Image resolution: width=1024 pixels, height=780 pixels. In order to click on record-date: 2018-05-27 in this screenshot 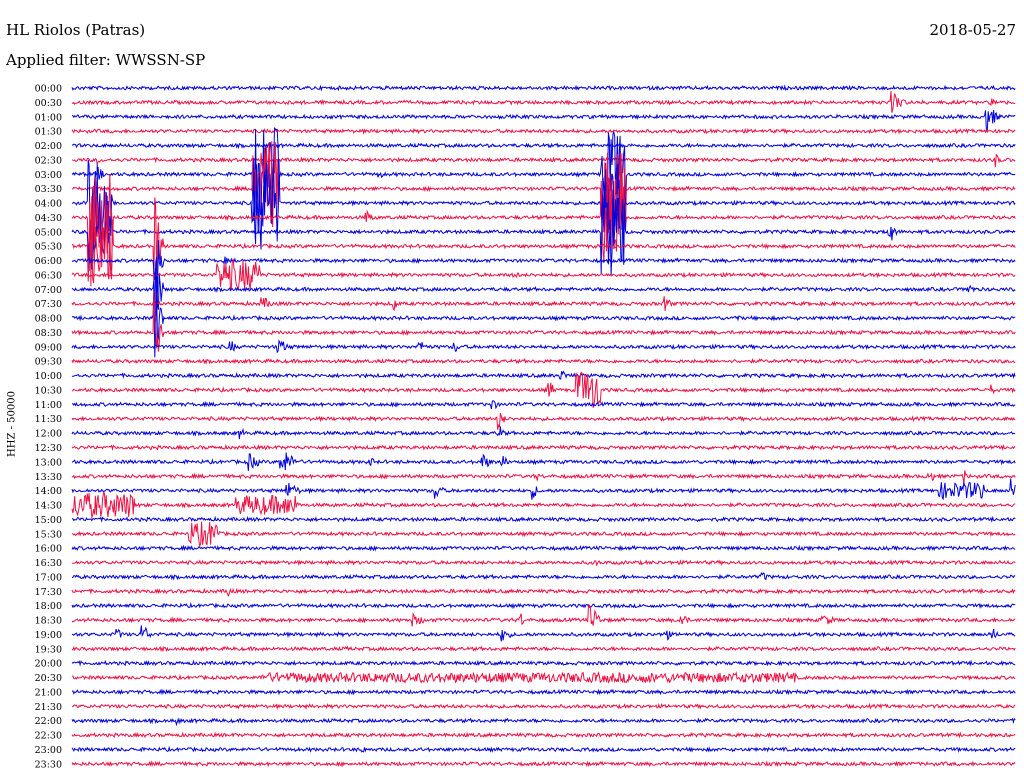, I will do `click(972, 30)`.